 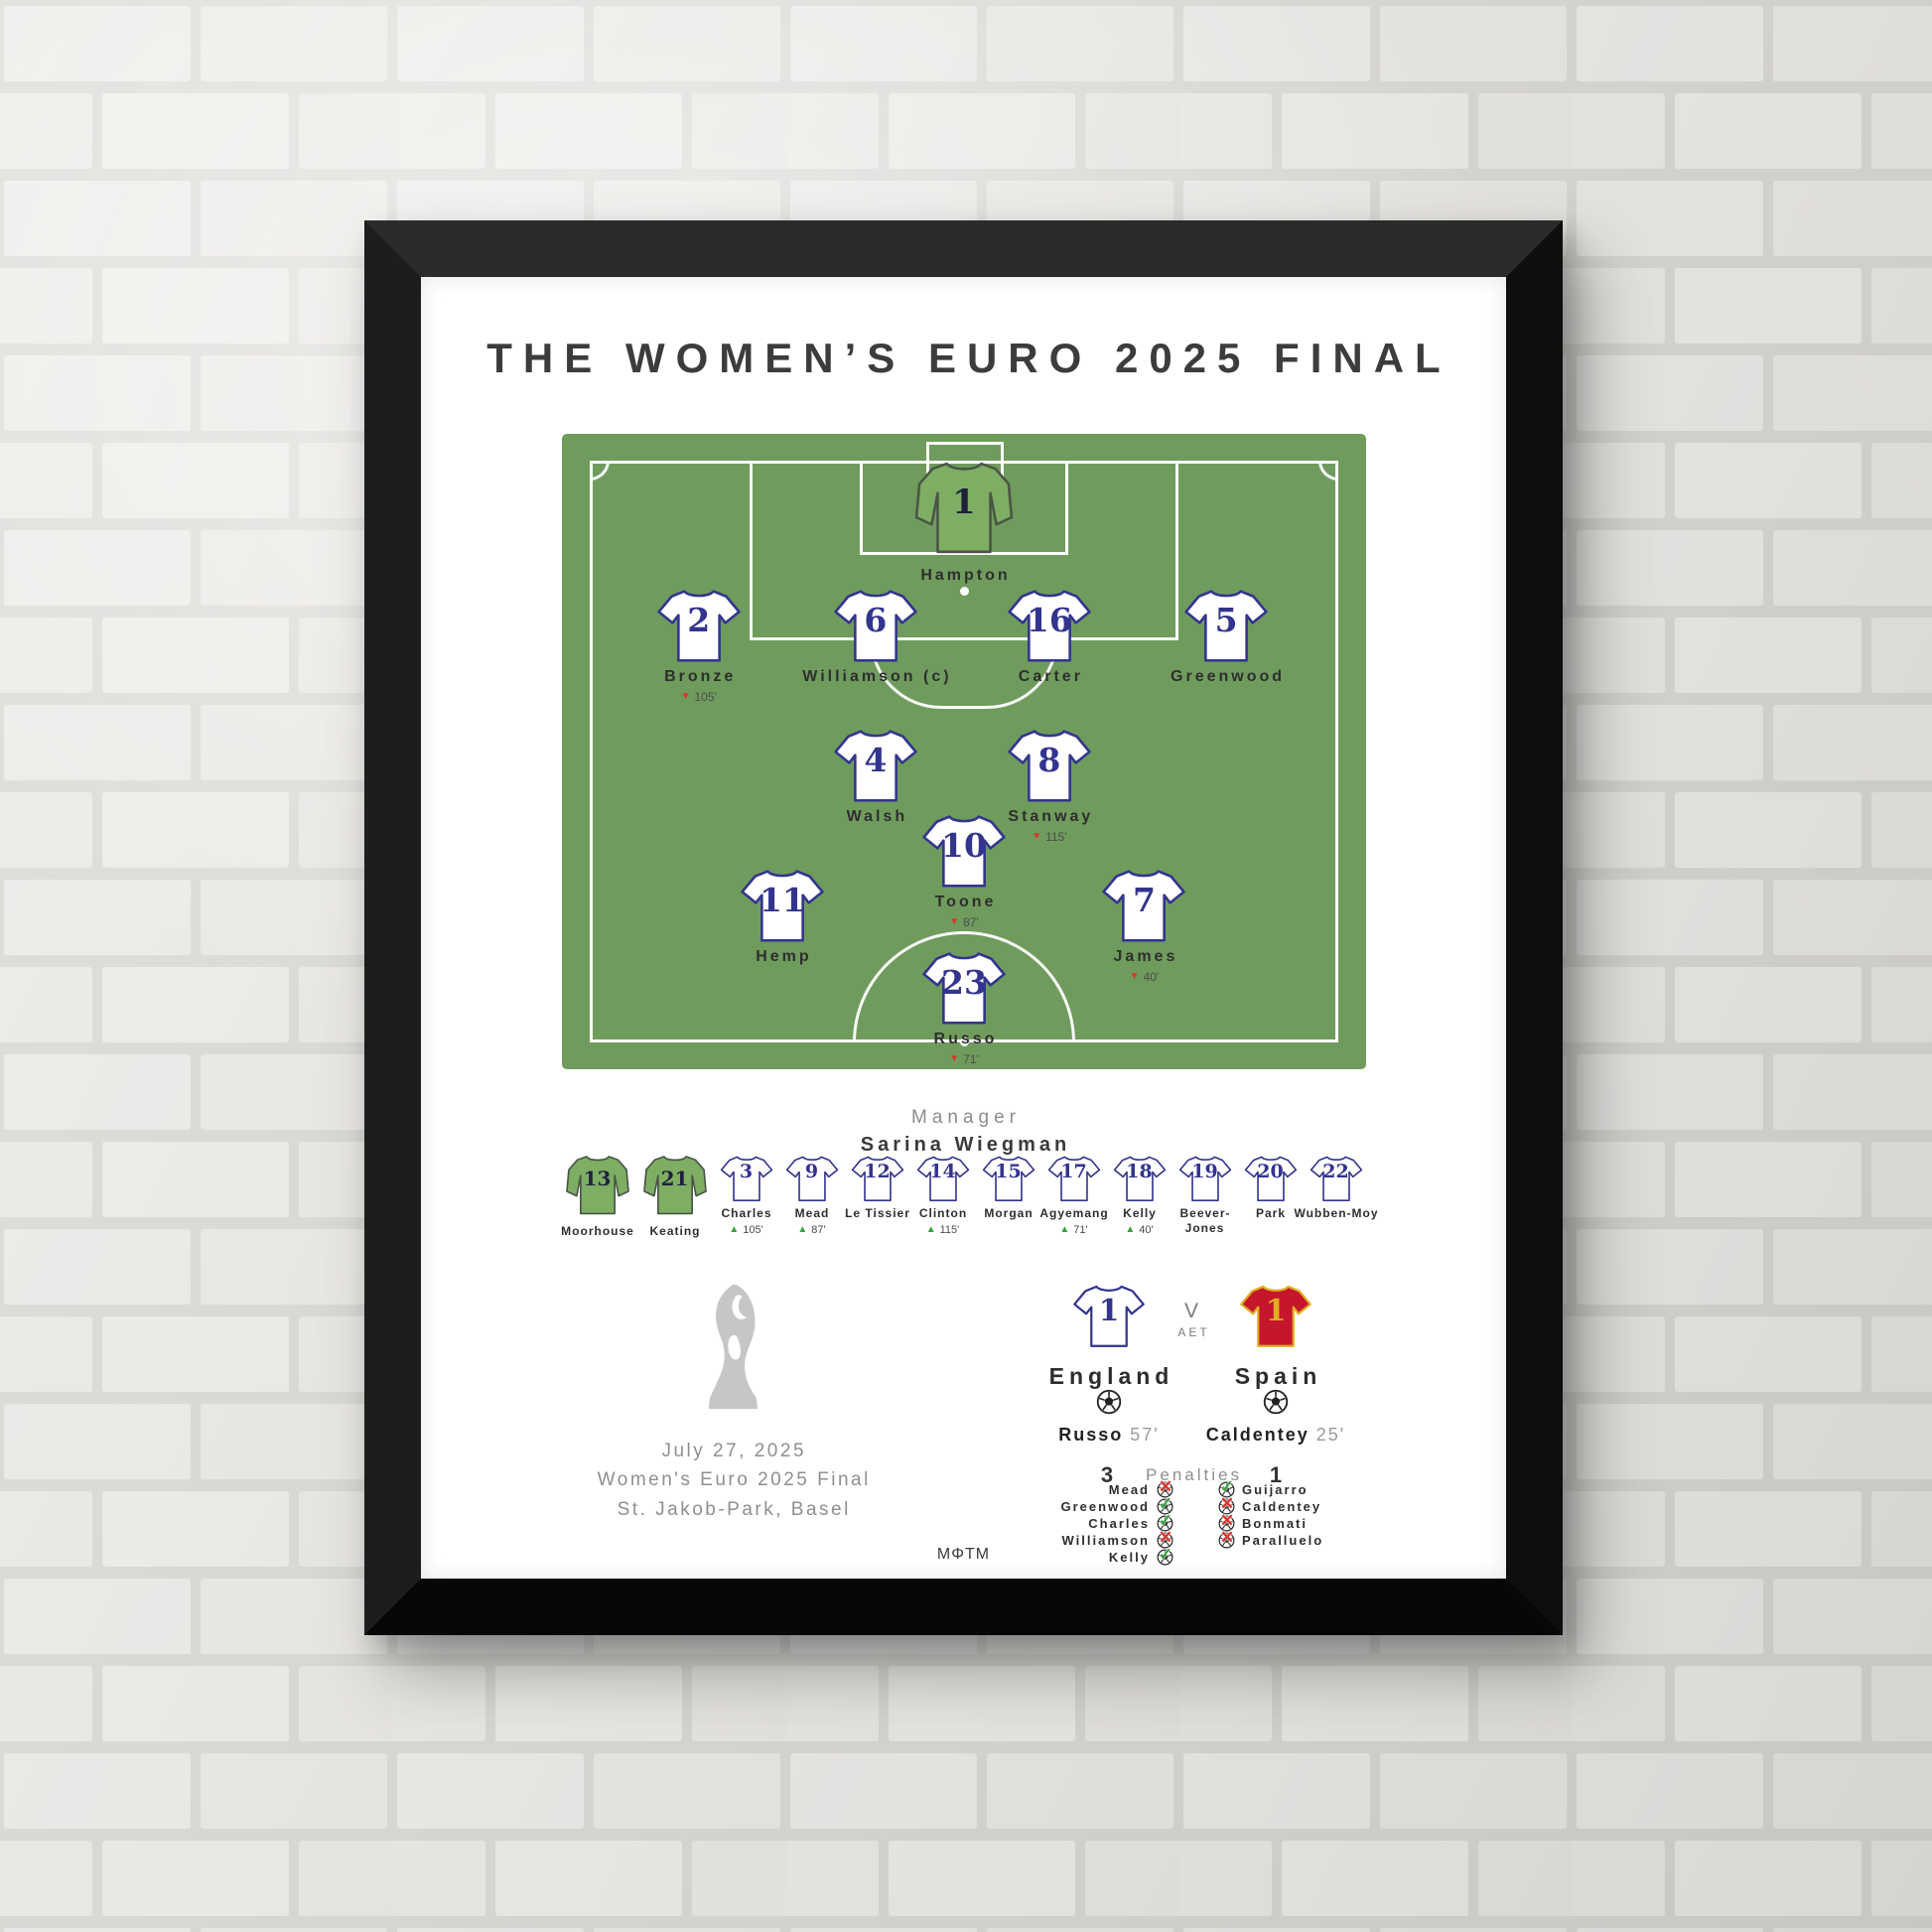 What do you see at coordinates (1194, 1475) in the screenshot?
I see `penalties-label: Penalties` at bounding box center [1194, 1475].